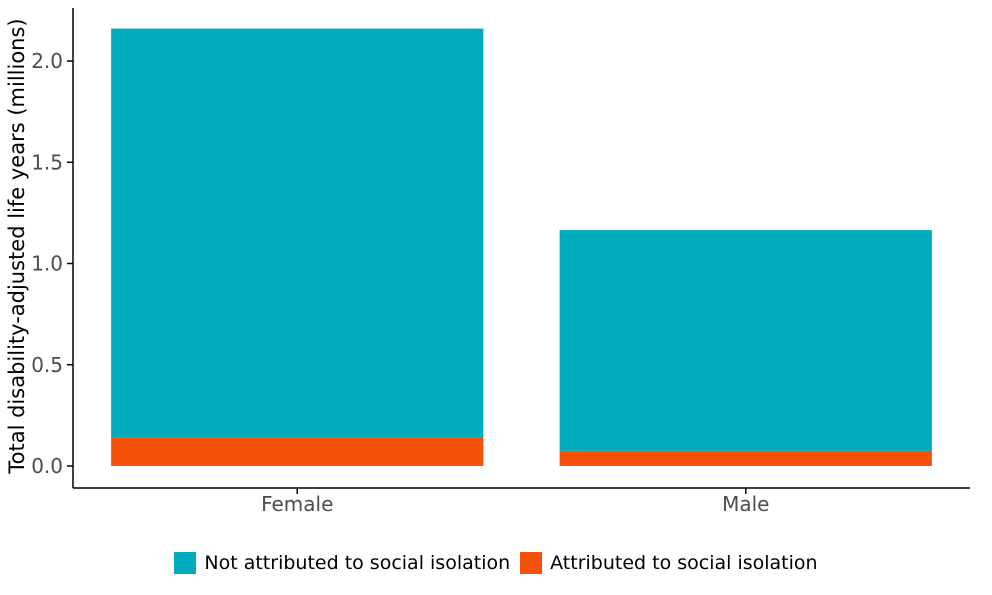 The image size is (992, 595). I want to click on y-tick-label-4: 2.0, so click(47, 61).